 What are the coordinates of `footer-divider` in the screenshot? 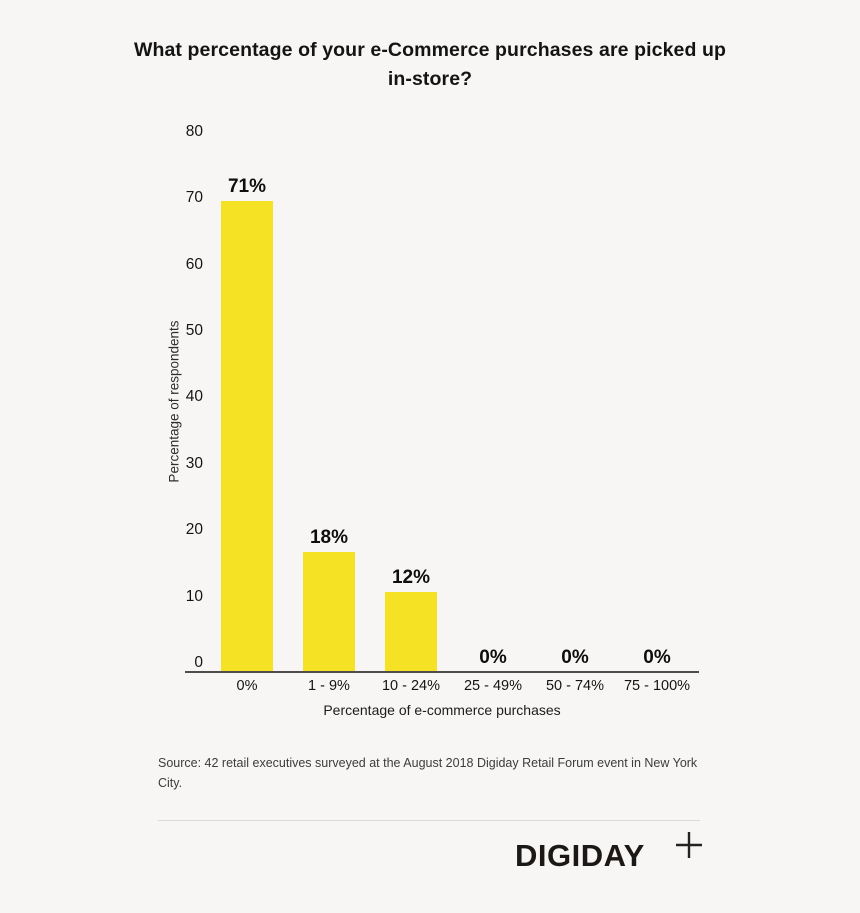 It's located at (429, 820).